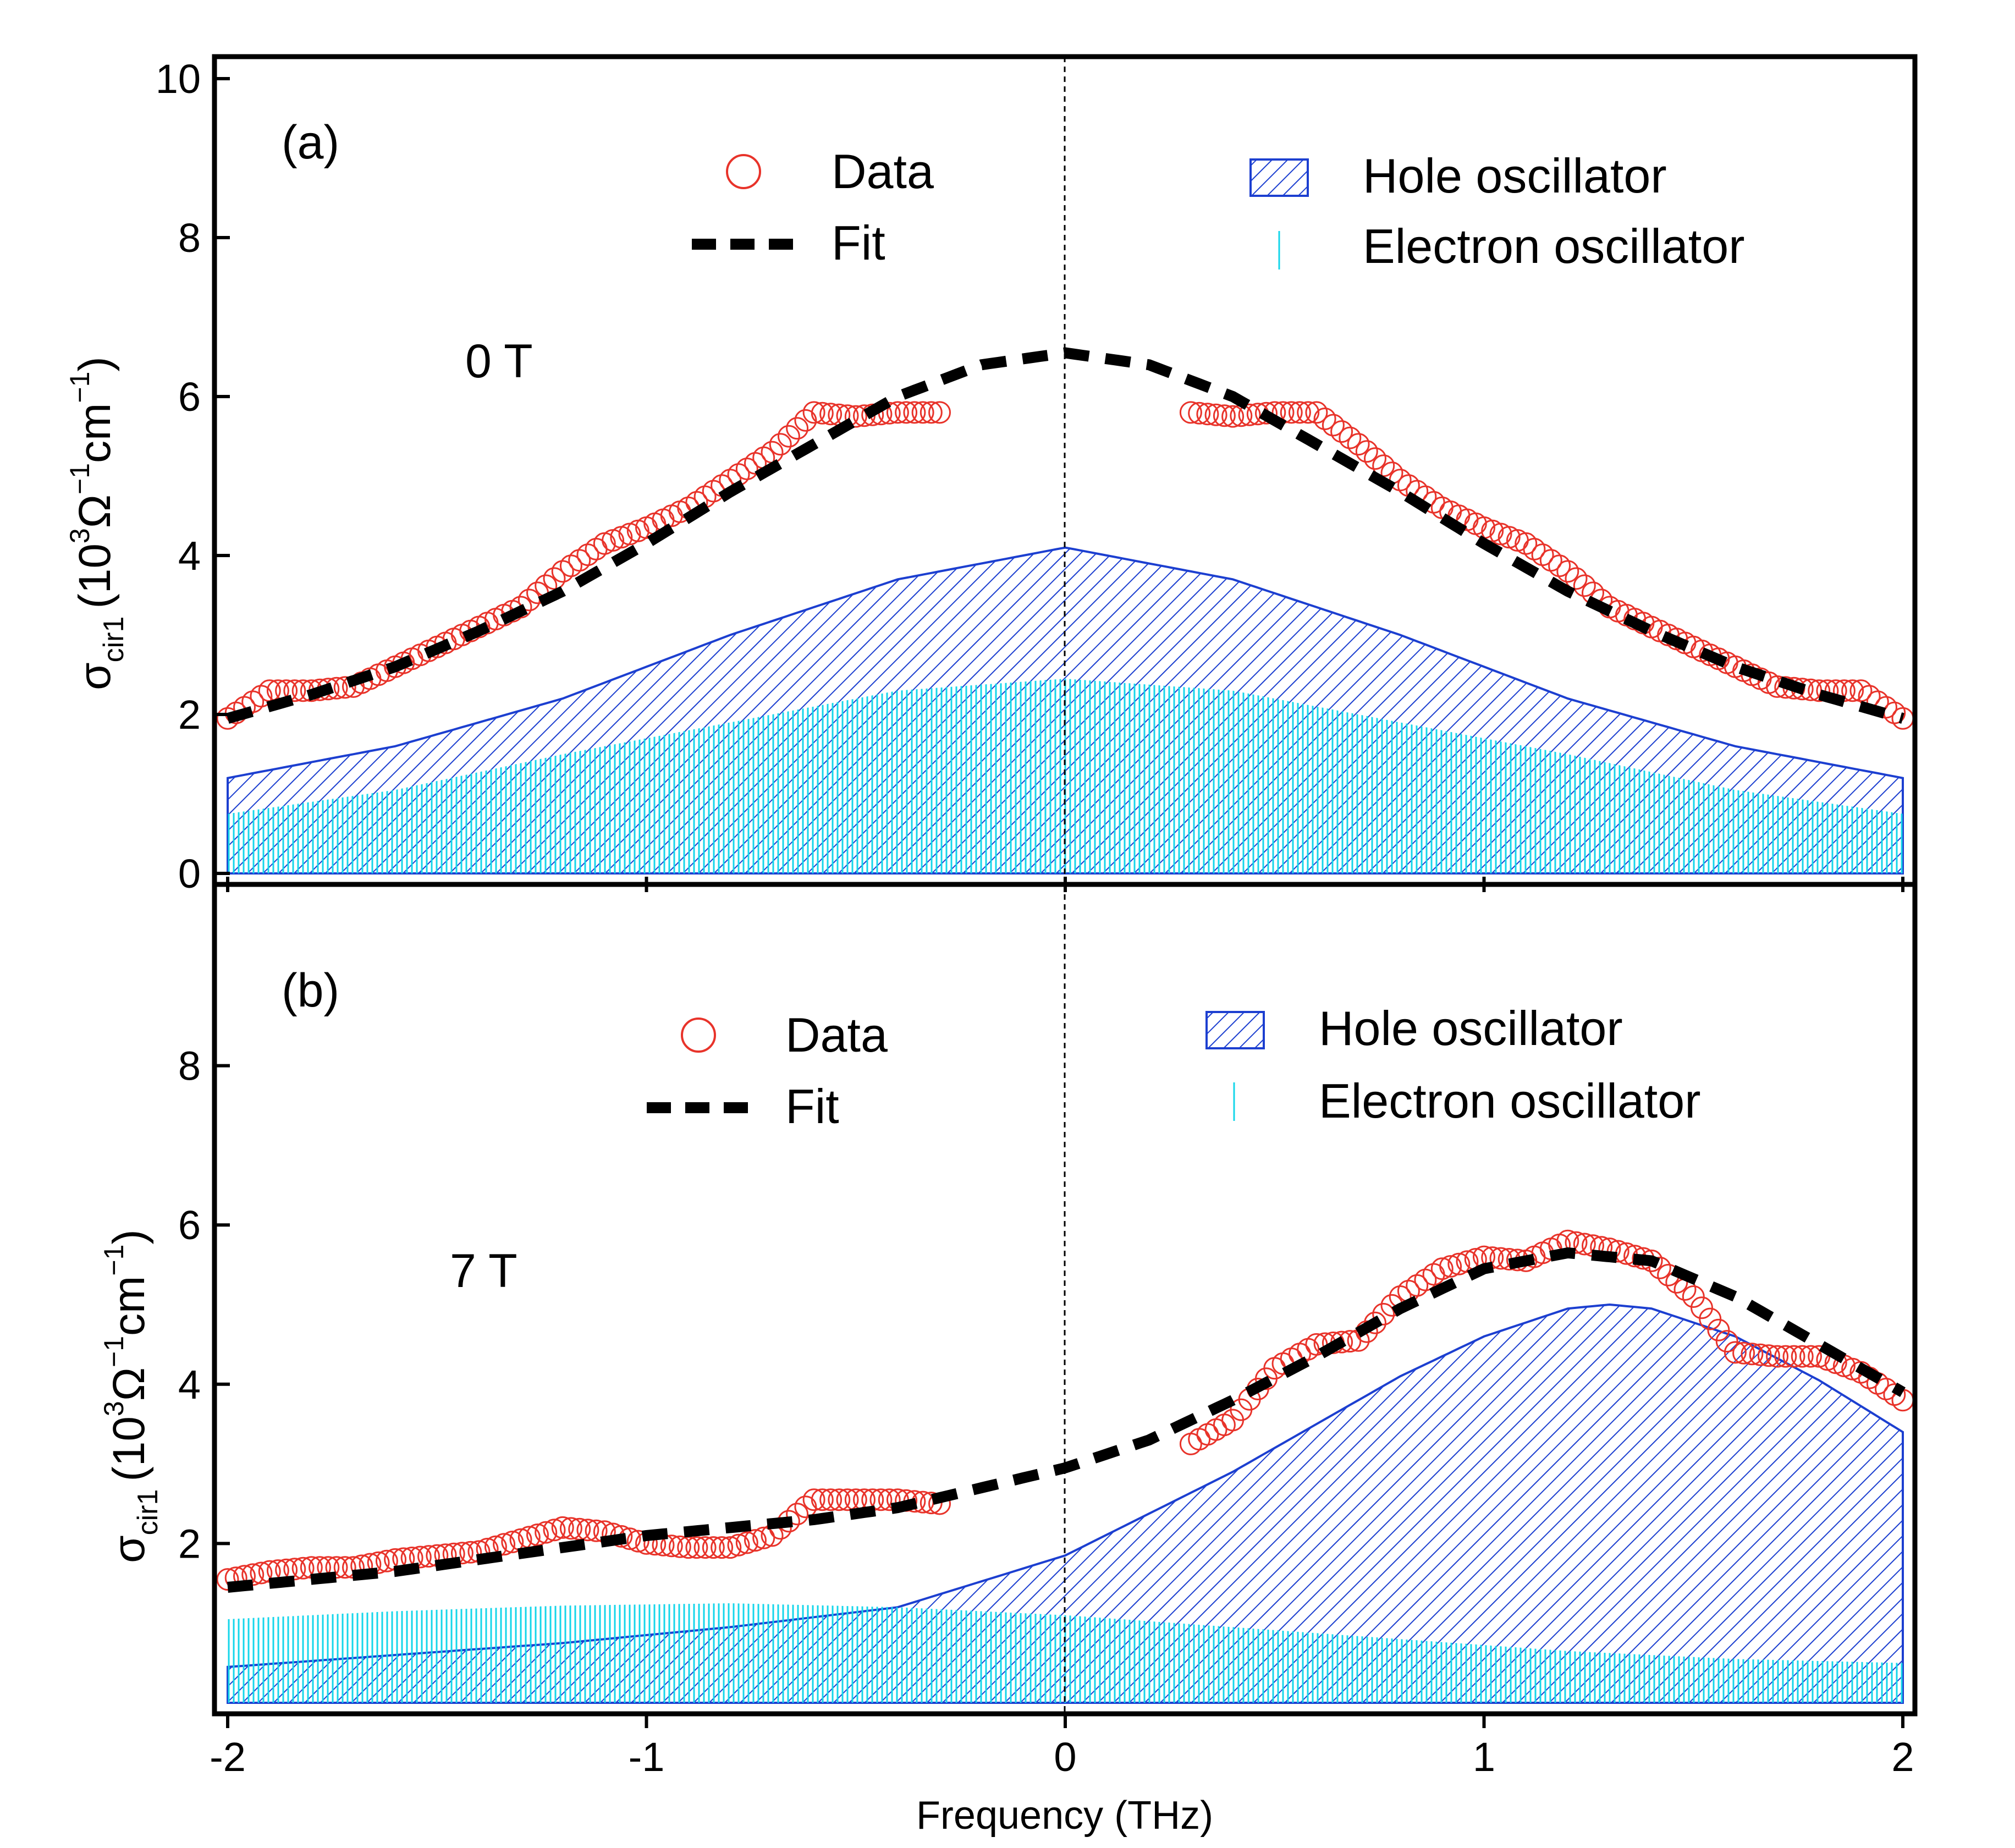 This screenshot has width=2015, height=1848. What do you see at coordinates (189, 397) in the screenshot?
I see `panel-a-y-tick-label: 6` at bounding box center [189, 397].